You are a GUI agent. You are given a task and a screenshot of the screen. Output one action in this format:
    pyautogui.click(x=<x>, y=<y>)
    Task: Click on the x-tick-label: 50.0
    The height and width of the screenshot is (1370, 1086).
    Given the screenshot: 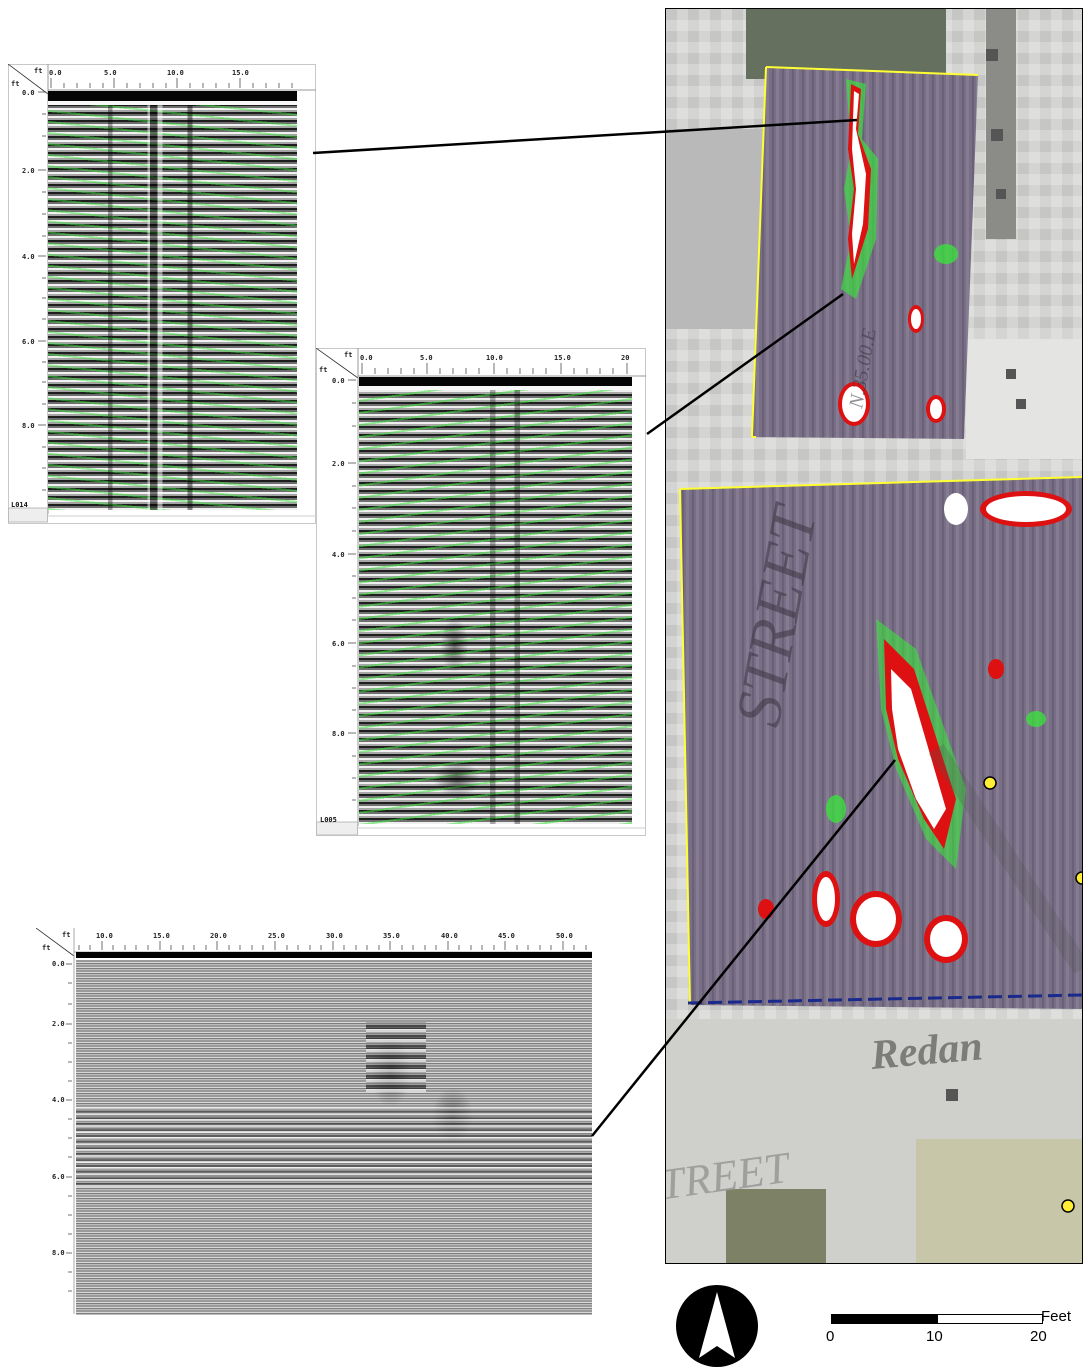 What is the action you would take?
    pyautogui.click(x=564, y=936)
    